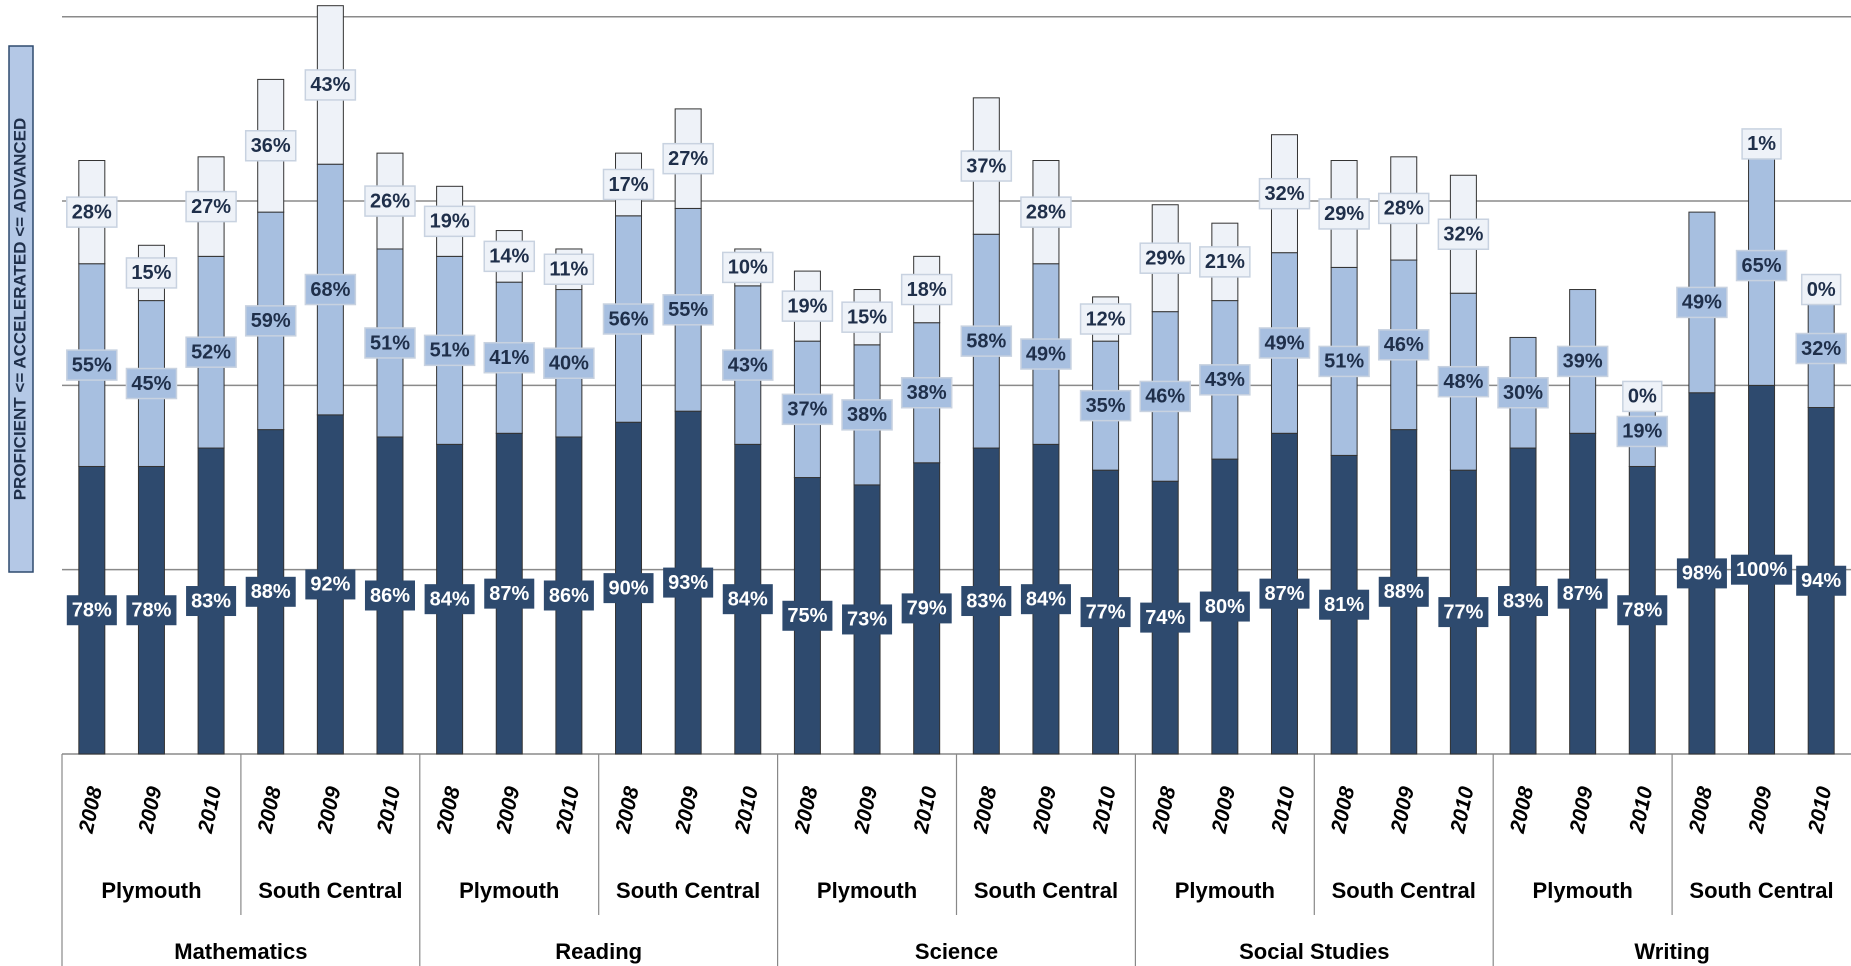 The image size is (1851, 966). I want to click on data-label: 12%, so click(1106, 319).